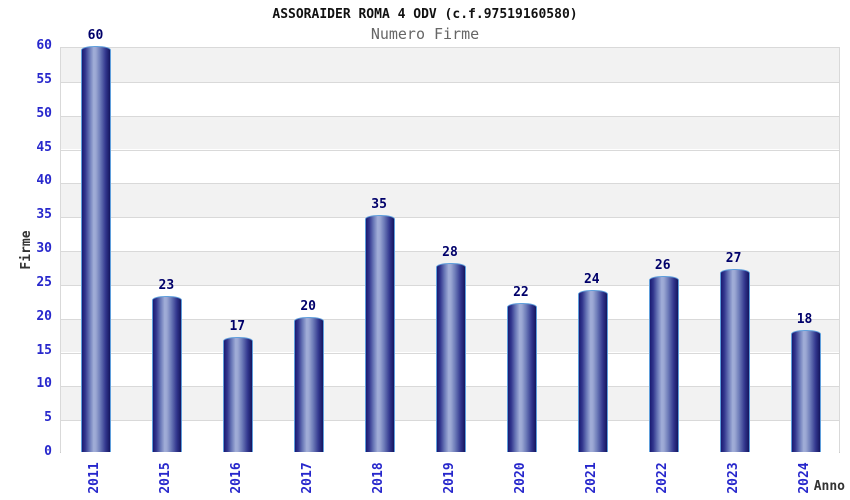 The width and height of the screenshot is (850, 500). I want to click on y-tick-label: 15, so click(44, 350).